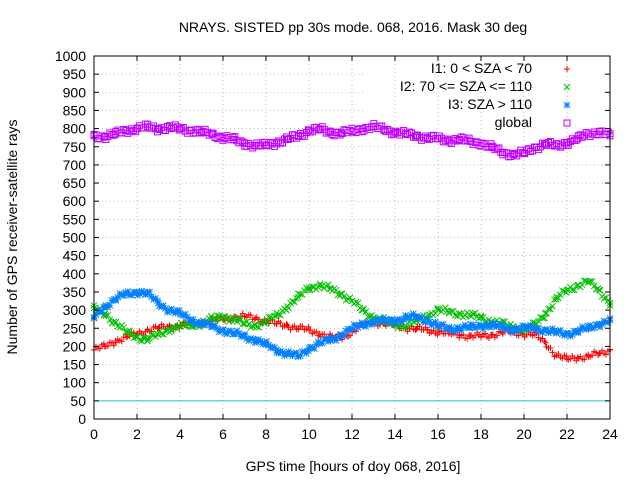  What do you see at coordinates (137, 434) in the screenshot?
I see `x-tick-label: 2` at bounding box center [137, 434].